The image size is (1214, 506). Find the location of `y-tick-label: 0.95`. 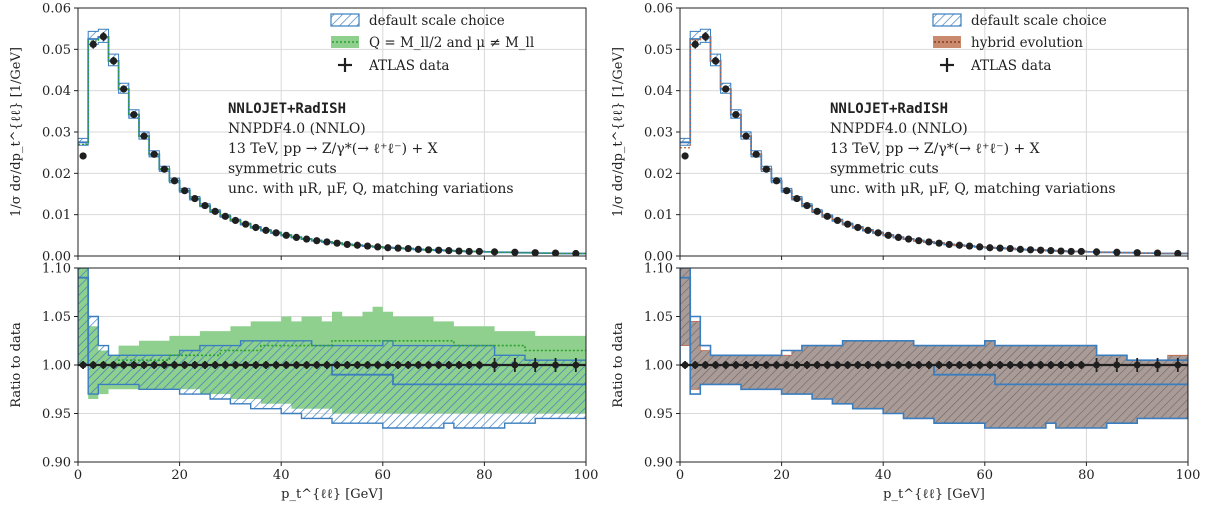

y-tick-label: 0.95 is located at coordinates (658, 414).